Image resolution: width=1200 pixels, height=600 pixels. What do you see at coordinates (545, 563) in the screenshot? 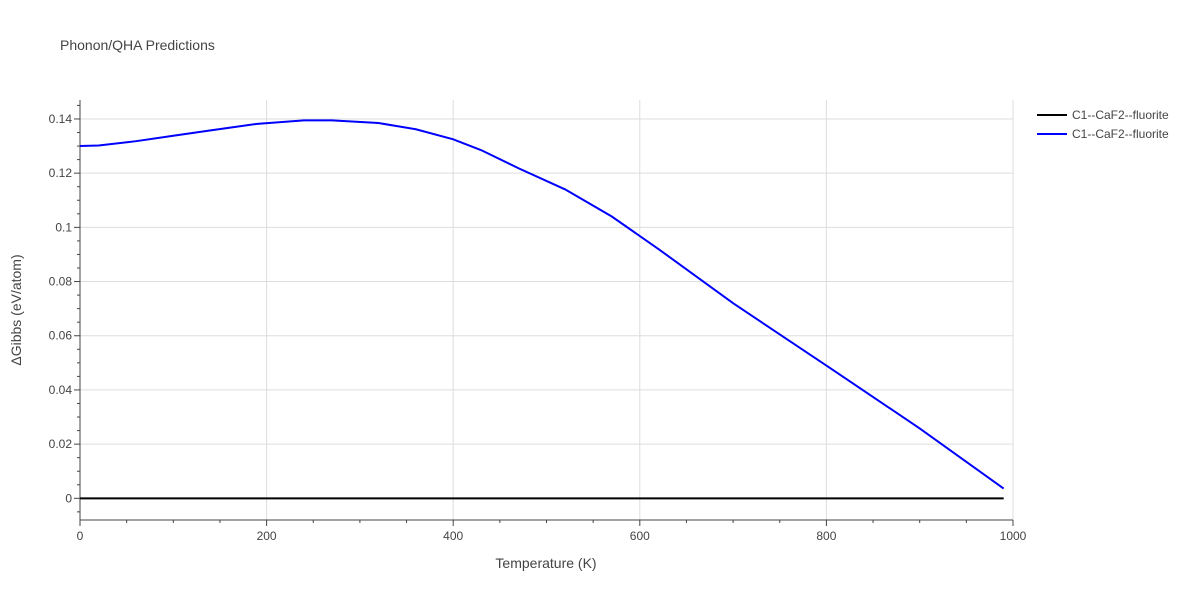
I see `x-axis-title: Temperature (K)` at bounding box center [545, 563].